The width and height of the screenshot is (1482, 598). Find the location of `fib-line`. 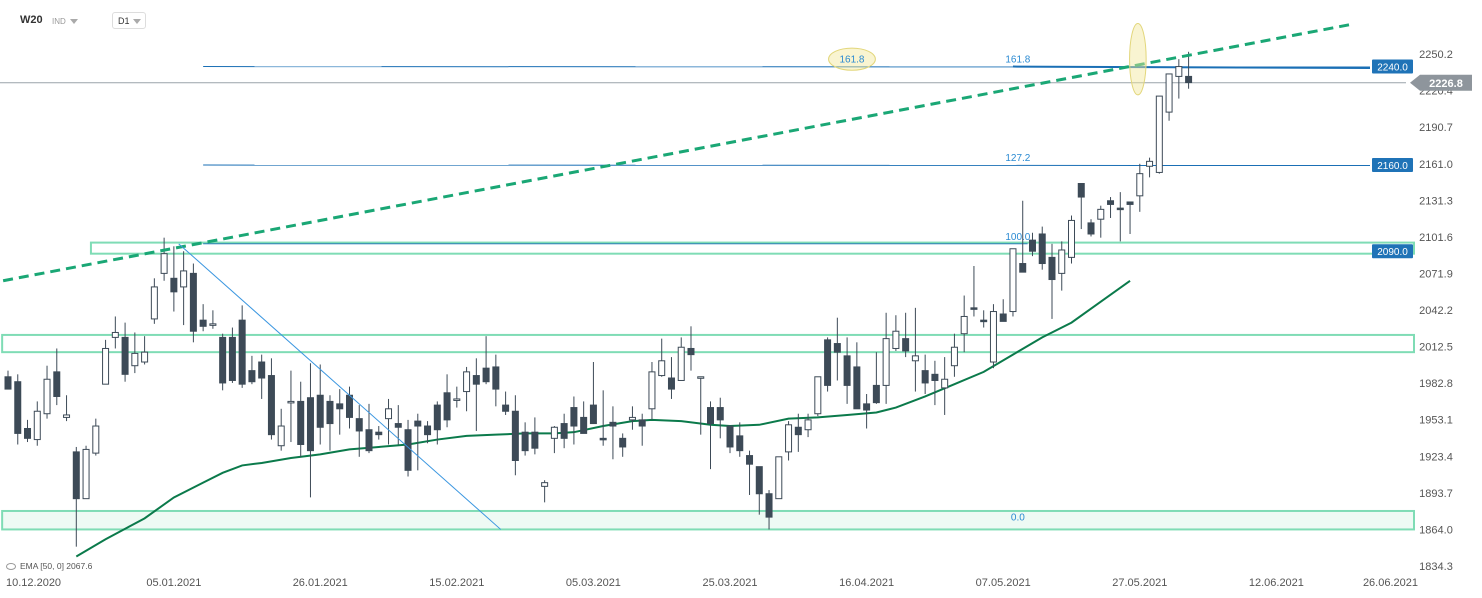

fib-line is located at coordinates (787, 165).